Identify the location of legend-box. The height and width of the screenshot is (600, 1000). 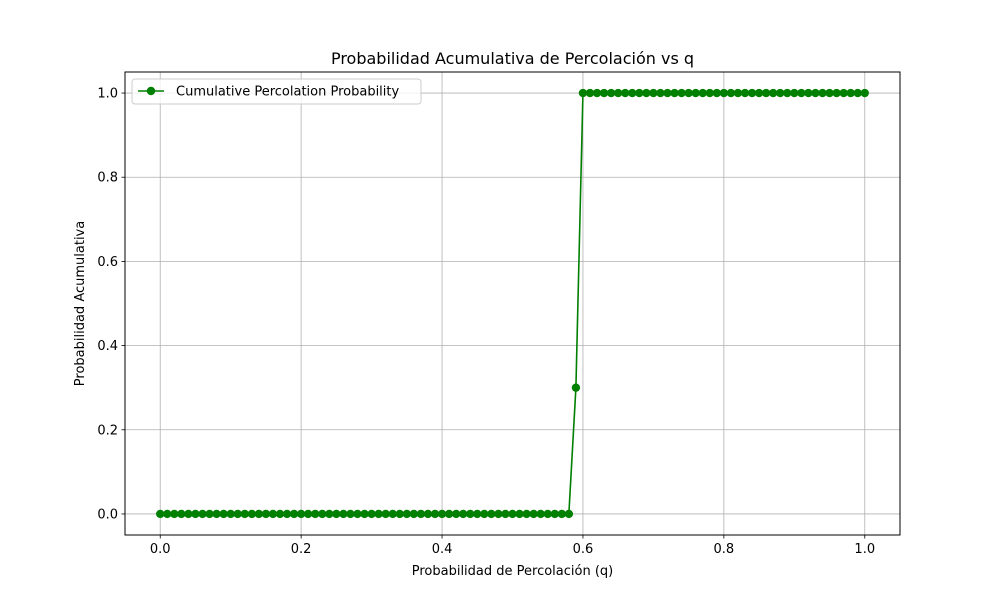
(276, 91).